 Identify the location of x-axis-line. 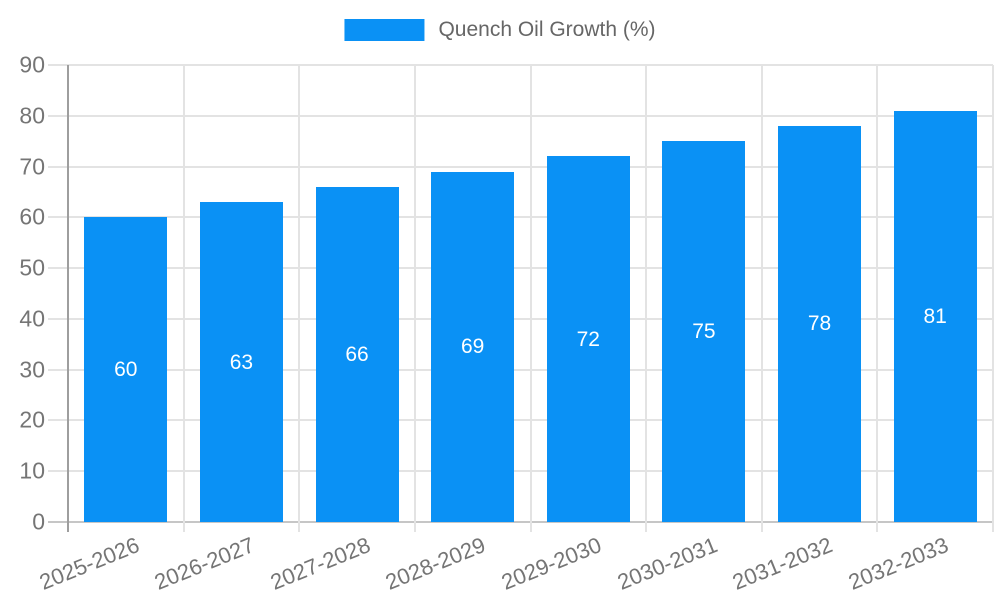
(520, 522).